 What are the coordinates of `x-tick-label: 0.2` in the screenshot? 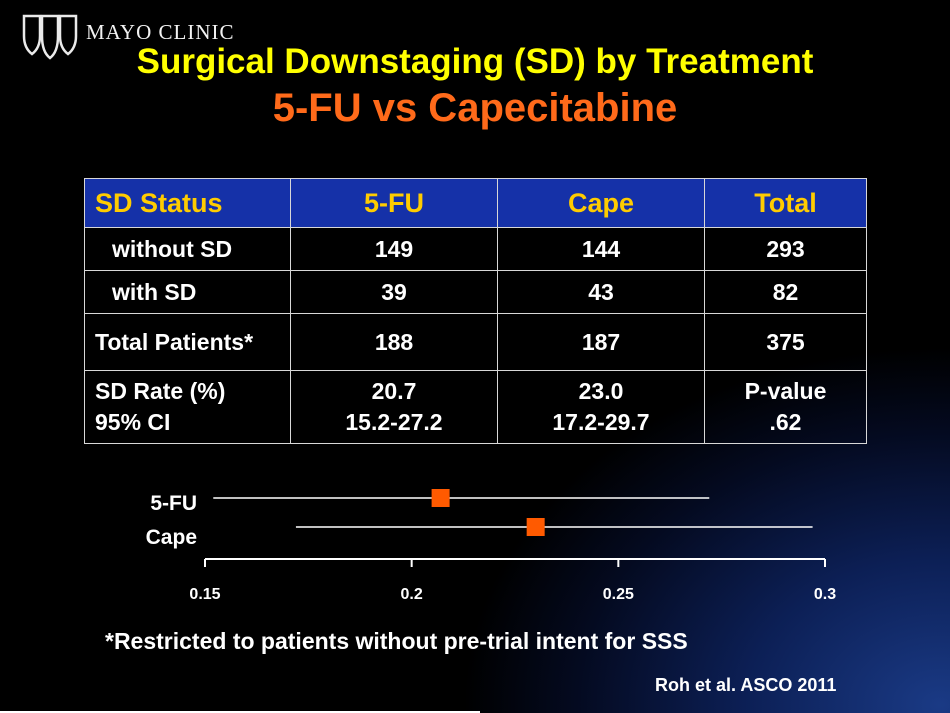 It's located at (412, 594).